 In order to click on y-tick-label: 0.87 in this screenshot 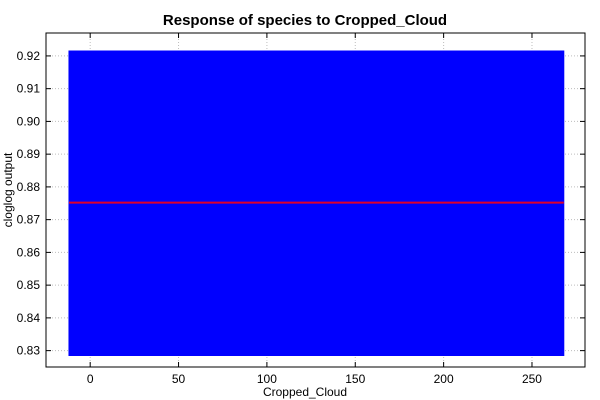, I will do `click(29, 220)`.